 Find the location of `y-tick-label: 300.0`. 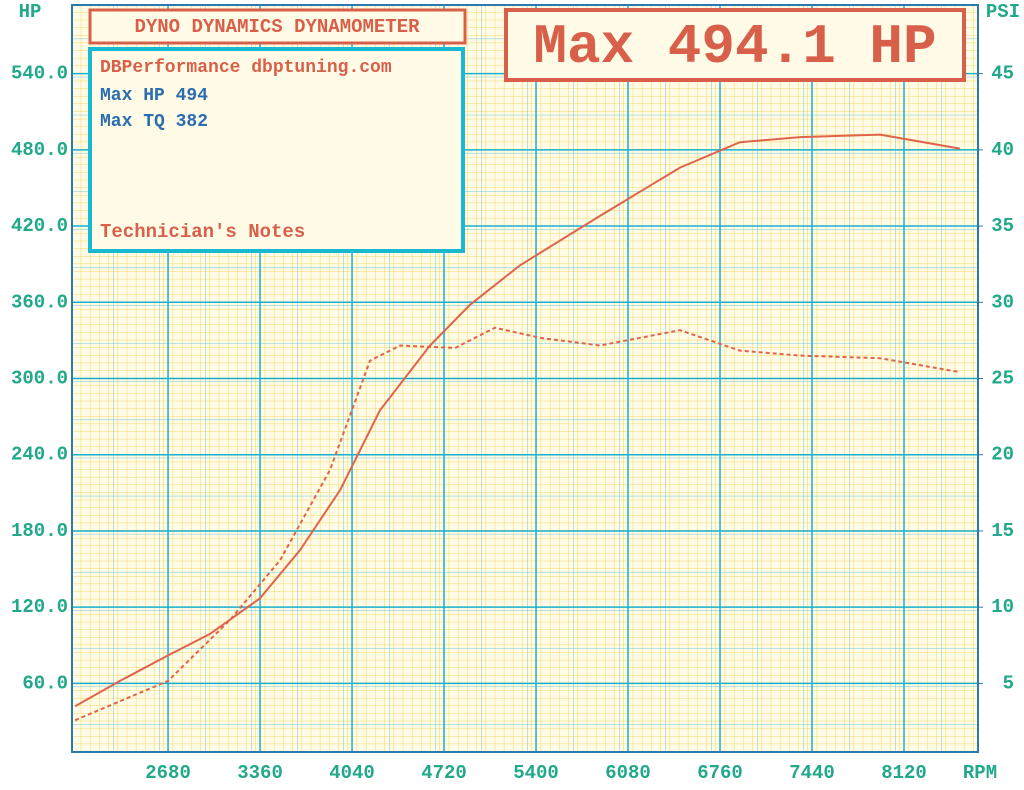

y-tick-label: 300.0 is located at coordinates (39, 379).